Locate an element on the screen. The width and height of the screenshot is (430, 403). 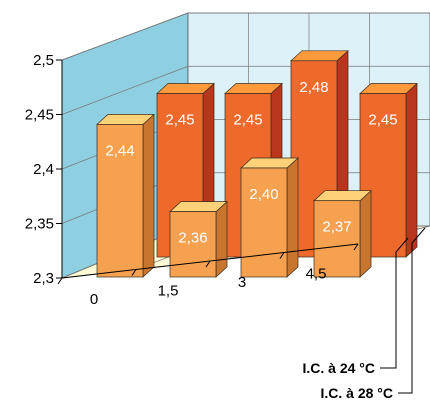
y-tick-label: 2,4 is located at coordinates (43, 169).